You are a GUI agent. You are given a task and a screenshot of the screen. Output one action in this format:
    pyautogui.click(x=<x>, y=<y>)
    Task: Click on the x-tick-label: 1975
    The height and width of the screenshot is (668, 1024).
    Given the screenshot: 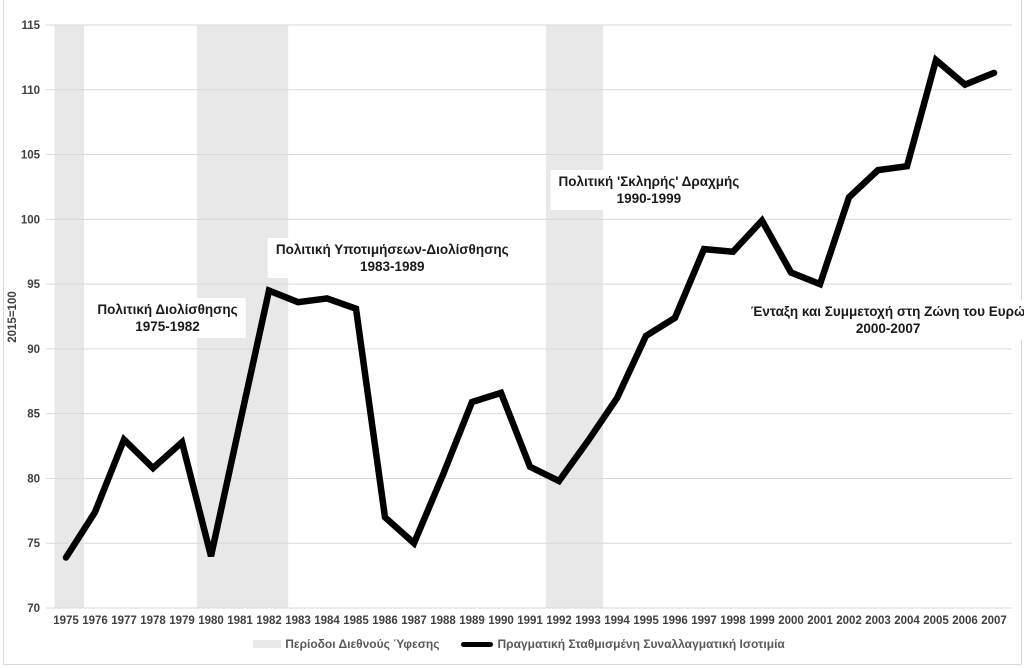 What is the action you would take?
    pyautogui.click(x=66, y=621)
    